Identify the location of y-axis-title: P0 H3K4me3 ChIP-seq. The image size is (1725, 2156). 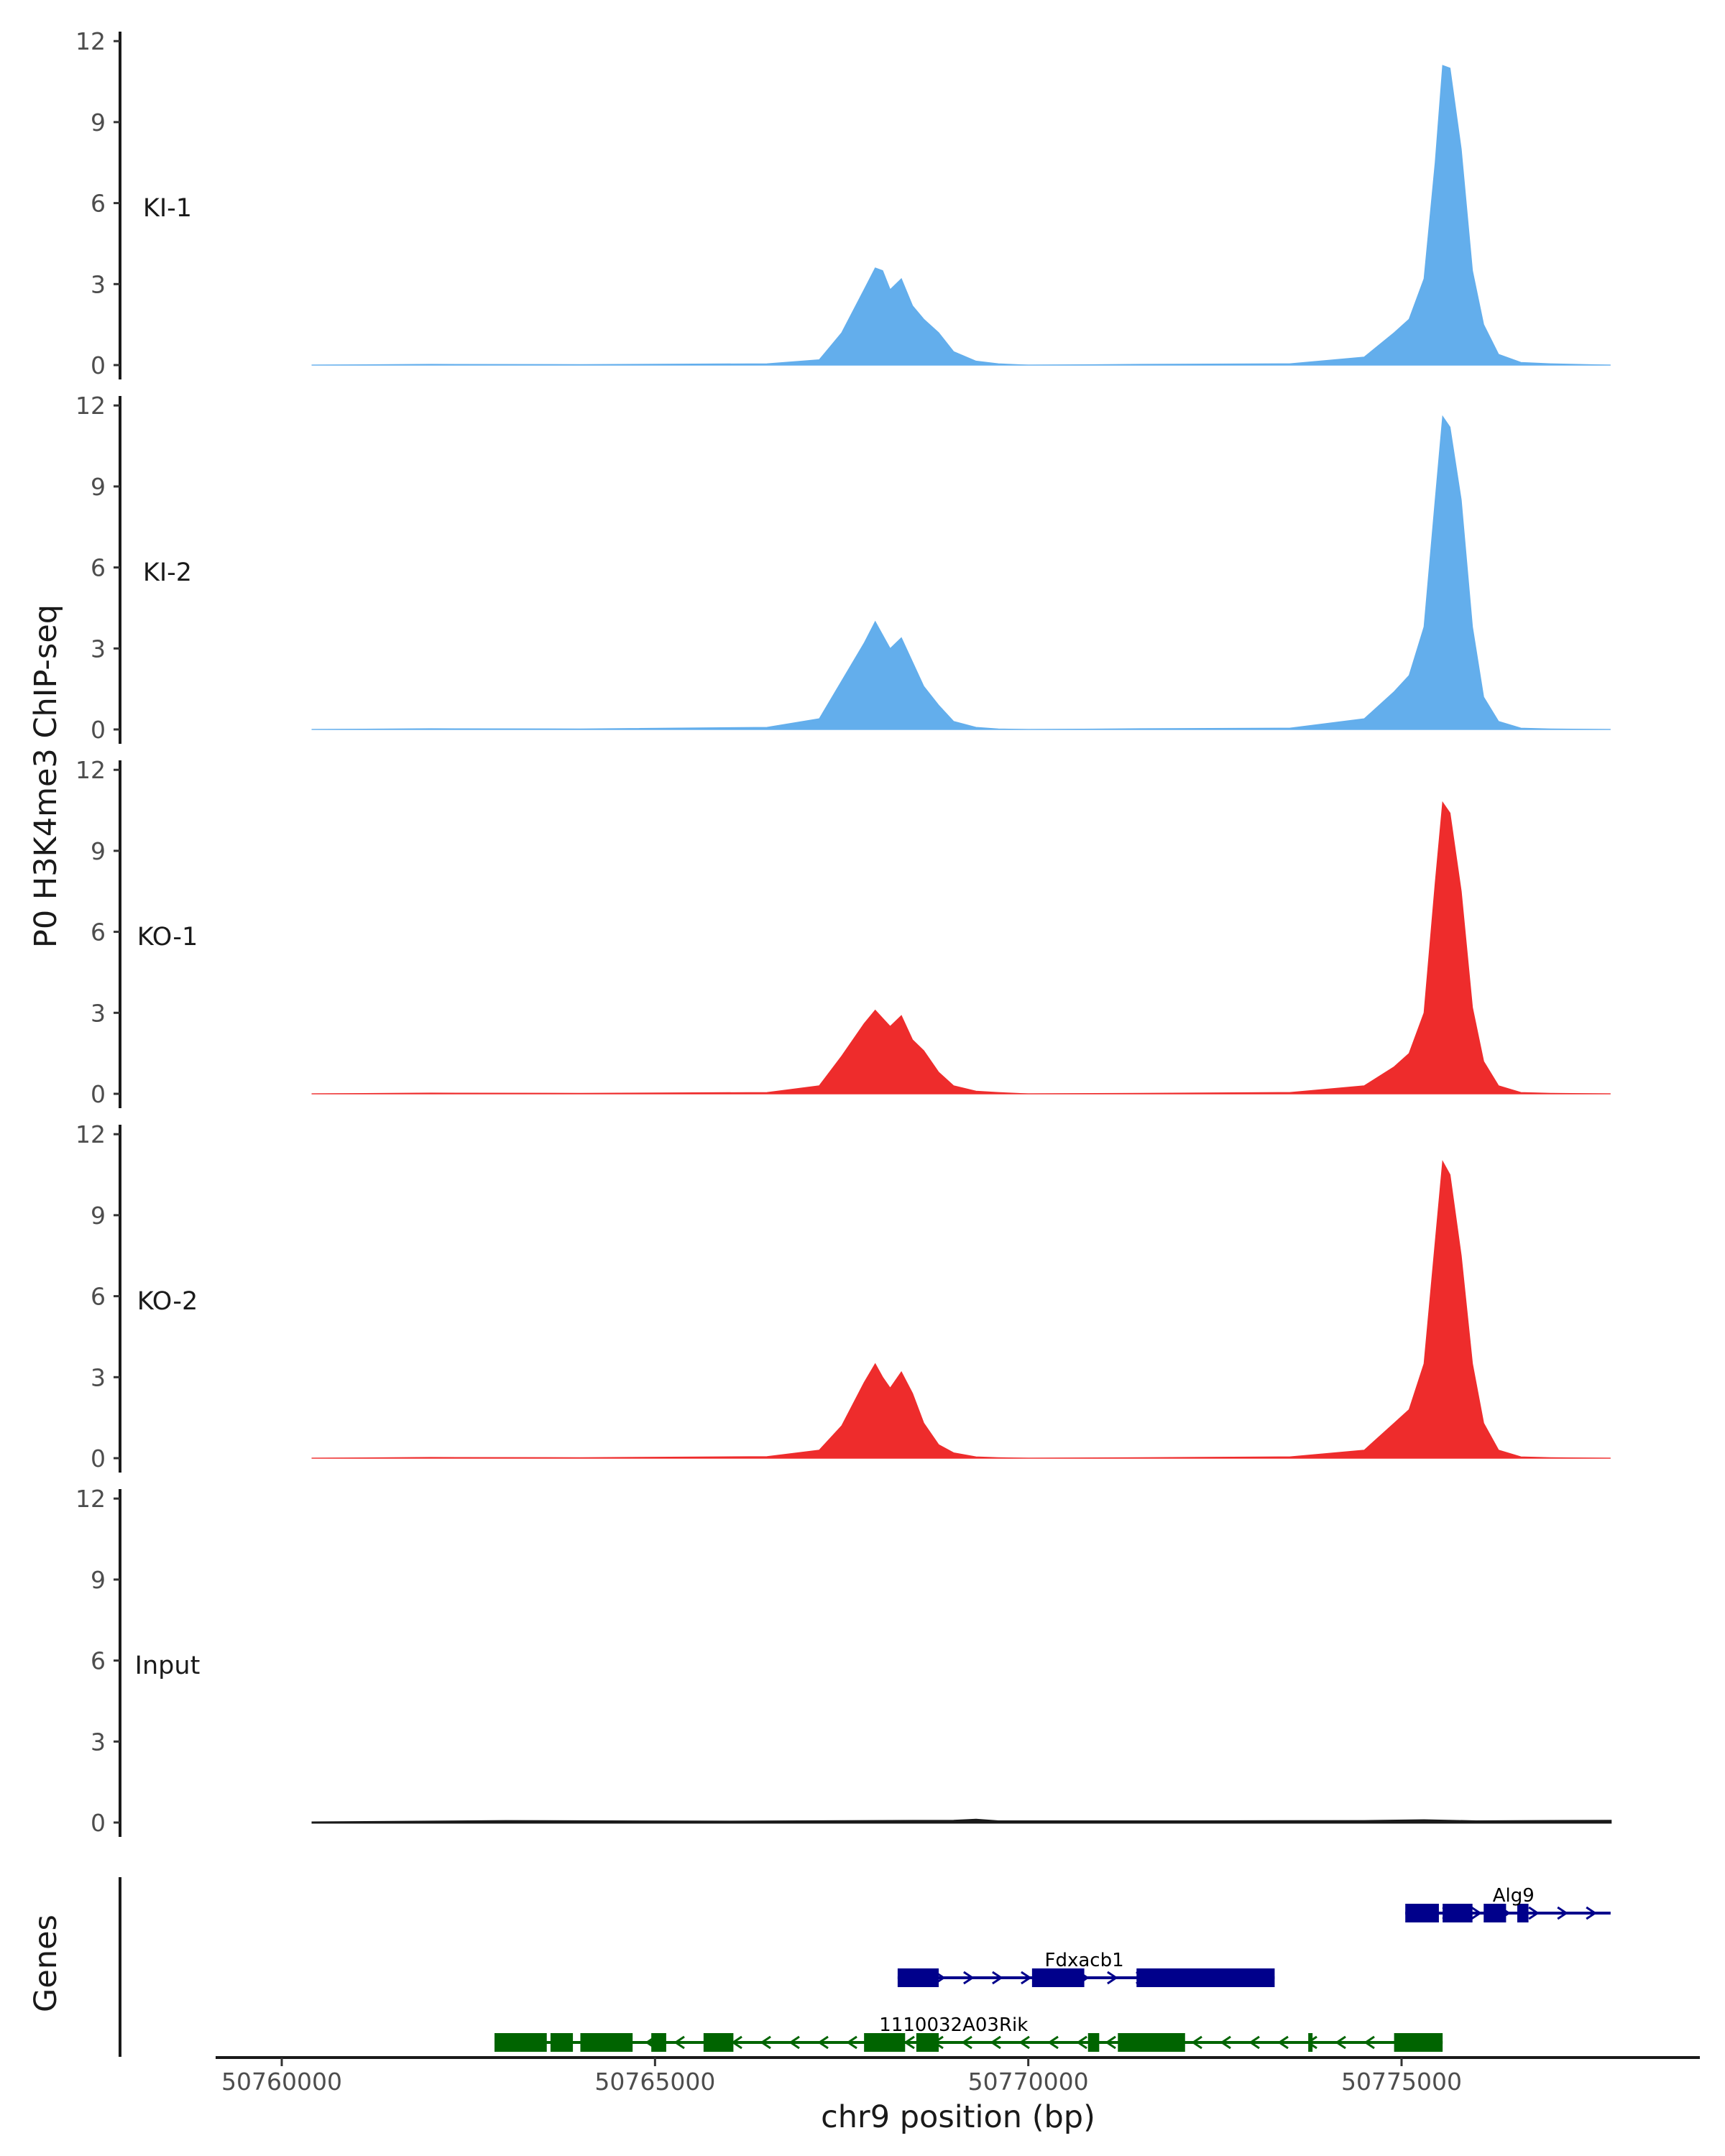
(46, 776).